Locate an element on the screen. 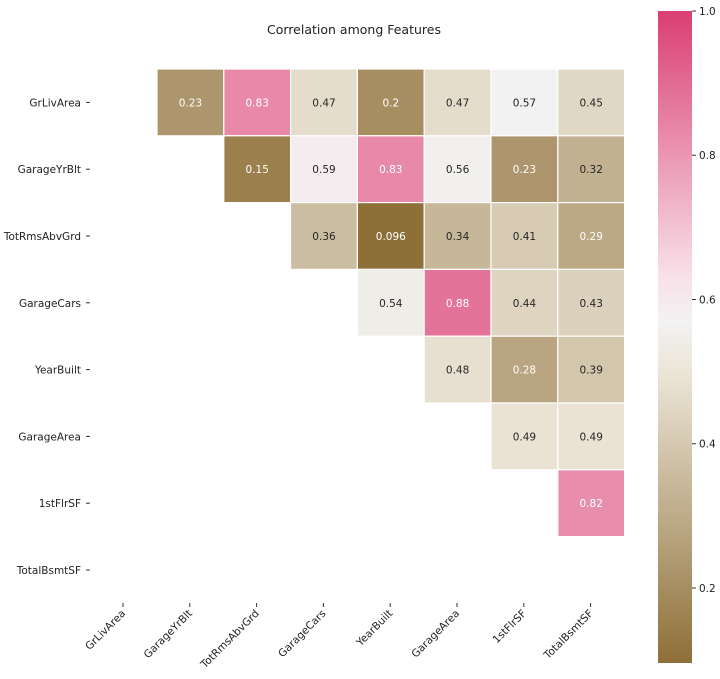  row-label-1stflrsf: 1stFlrSF is located at coordinates (60, 504).